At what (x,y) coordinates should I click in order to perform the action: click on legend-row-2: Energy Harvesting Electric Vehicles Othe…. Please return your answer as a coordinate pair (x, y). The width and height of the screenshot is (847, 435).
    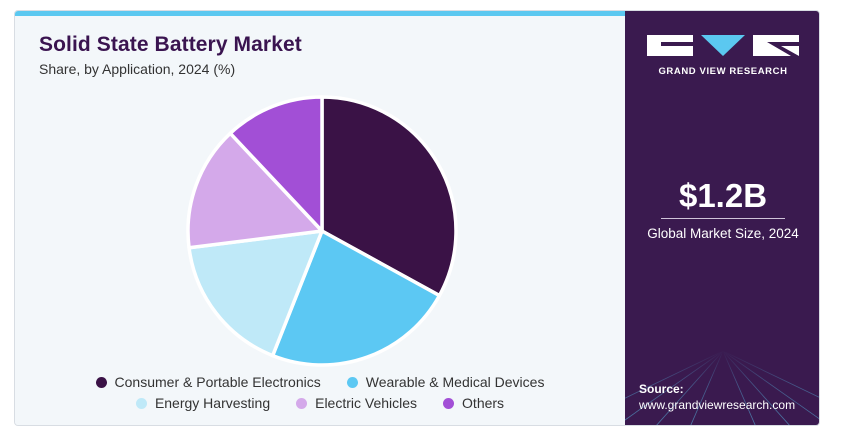
    Looking at the image, I should click on (320, 403).